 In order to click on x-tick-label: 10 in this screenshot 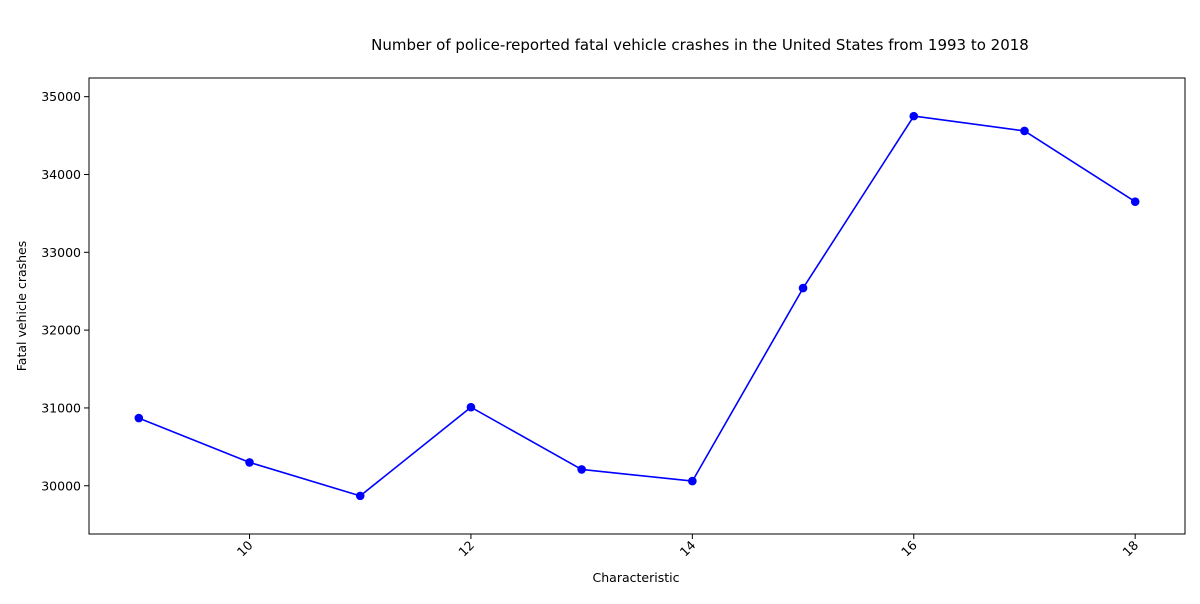, I will do `click(245, 548)`.